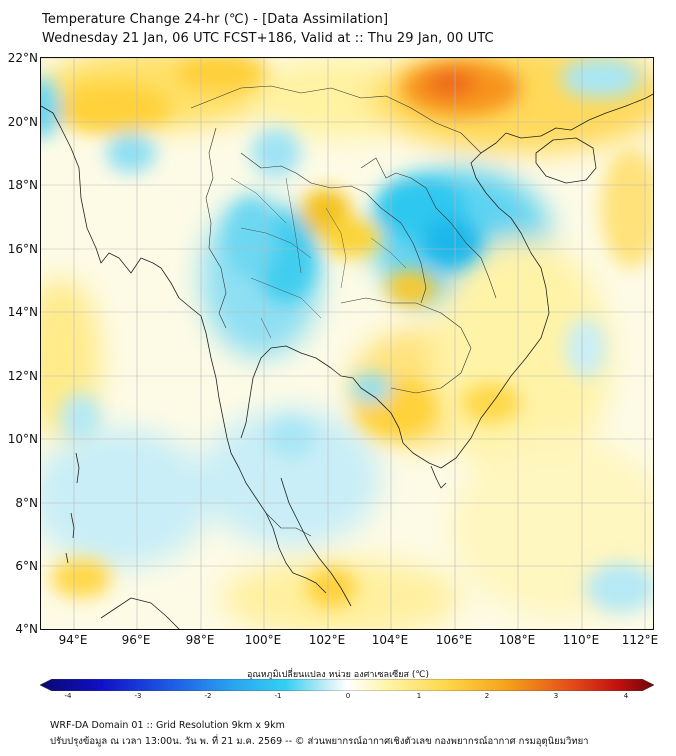 Image resolution: width=676 pixels, height=756 pixels. Describe the element at coordinates (22, 185) in the screenshot. I see `lat-label-18: 18°N` at that location.